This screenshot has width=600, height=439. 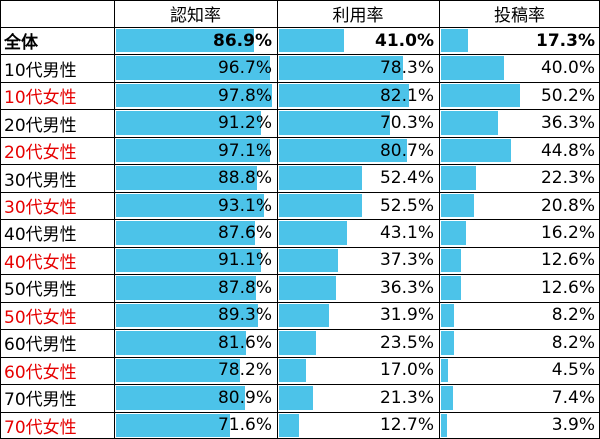 I want to click on value-cell-awareness: 89.3%, so click(x=195, y=315).